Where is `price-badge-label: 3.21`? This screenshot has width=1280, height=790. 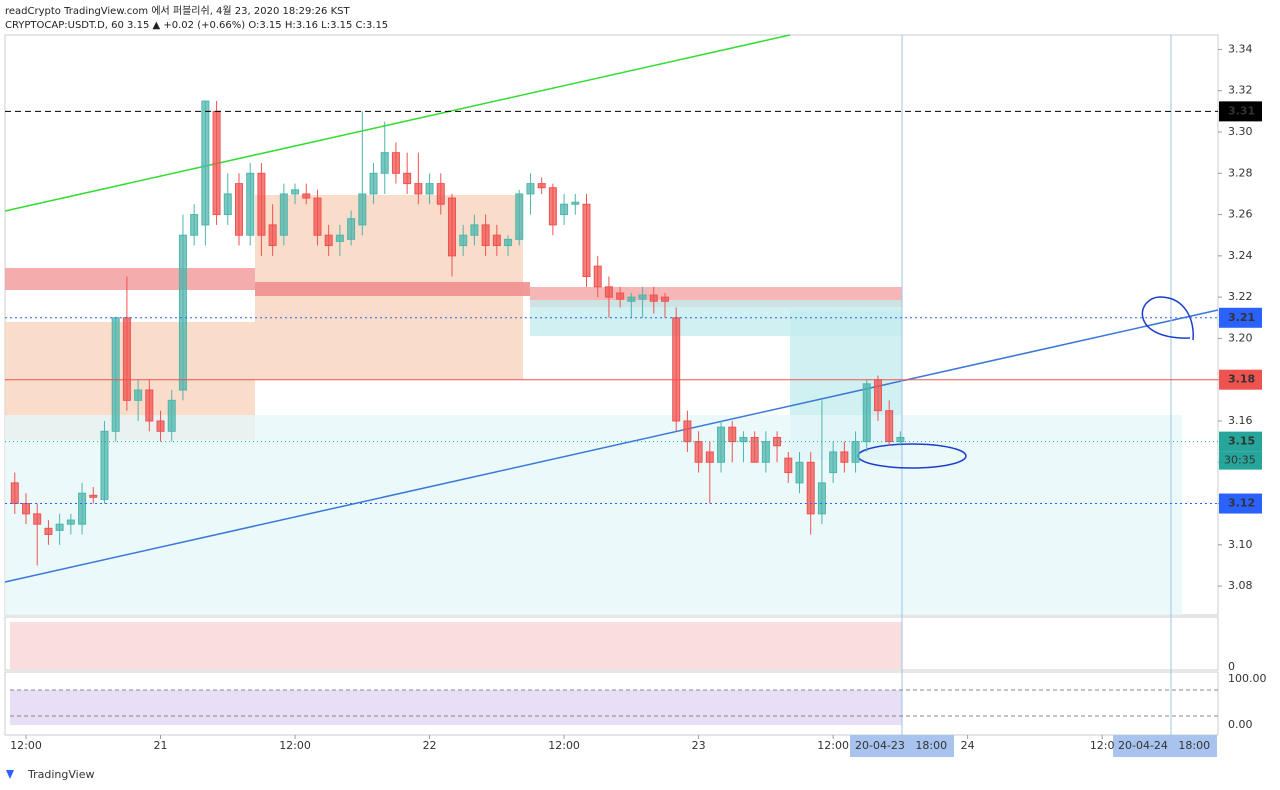
price-badge-label: 3.21 is located at coordinates (1241, 317).